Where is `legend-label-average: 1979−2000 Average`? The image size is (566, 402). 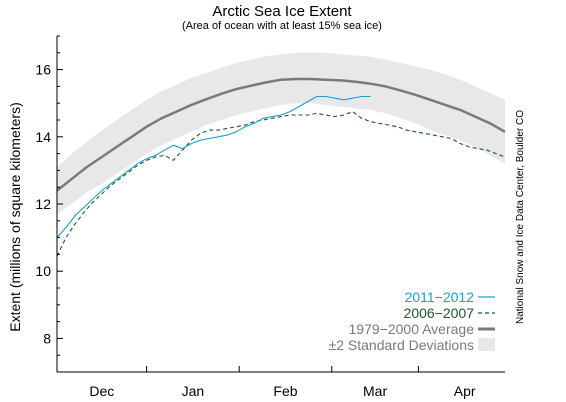 legend-label-average: 1979−2000 Average is located at coordinates (412, 329).